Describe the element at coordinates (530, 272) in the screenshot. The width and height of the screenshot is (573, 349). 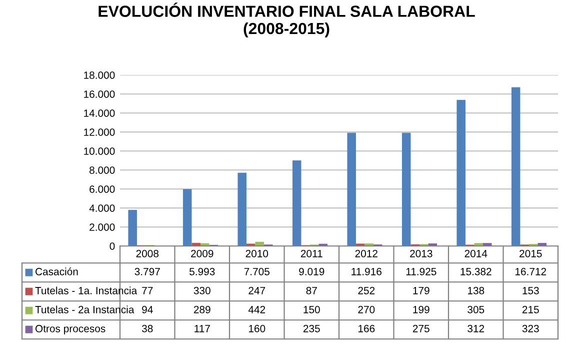
I see `data-label: 16.712` at that location.